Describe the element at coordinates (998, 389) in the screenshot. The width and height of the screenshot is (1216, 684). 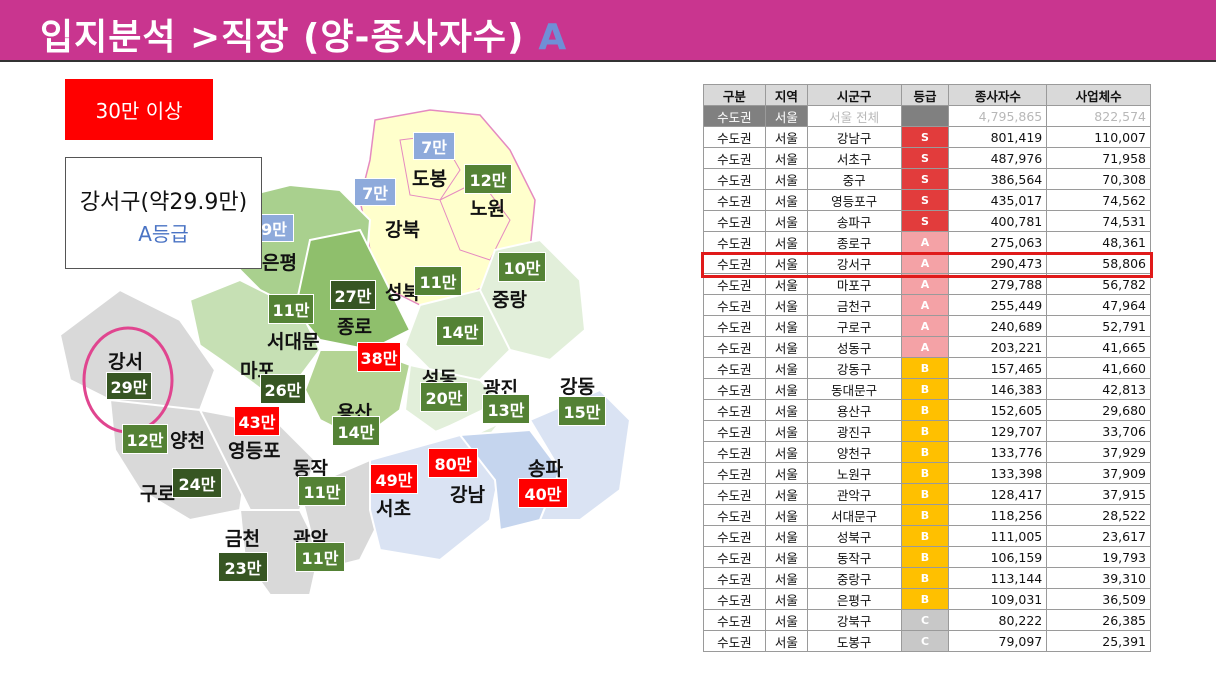
I see `table-cell: 146,383` at that location.